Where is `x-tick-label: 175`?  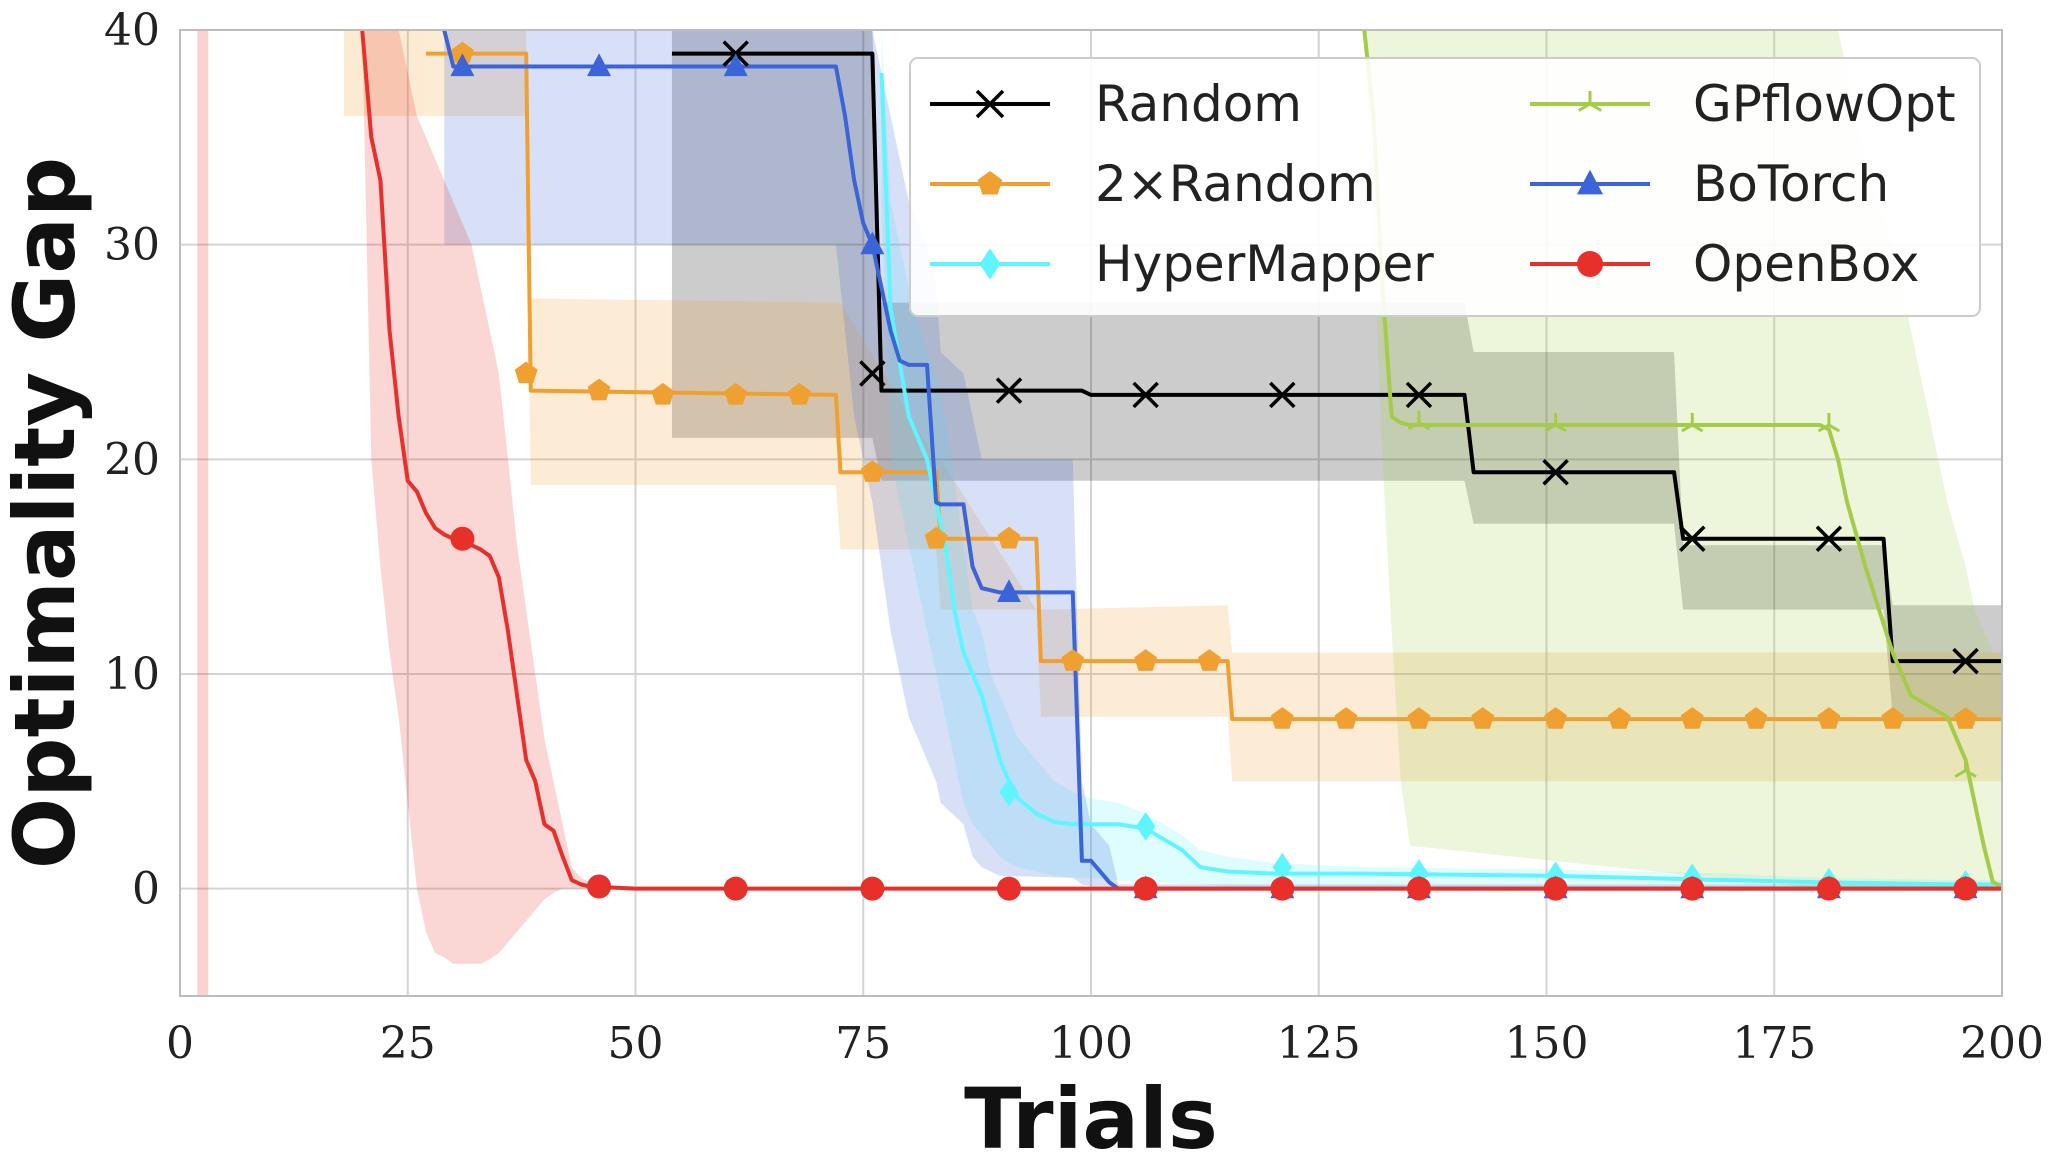
x-tick-label: 175 is located at coordinates (1774, 1043).